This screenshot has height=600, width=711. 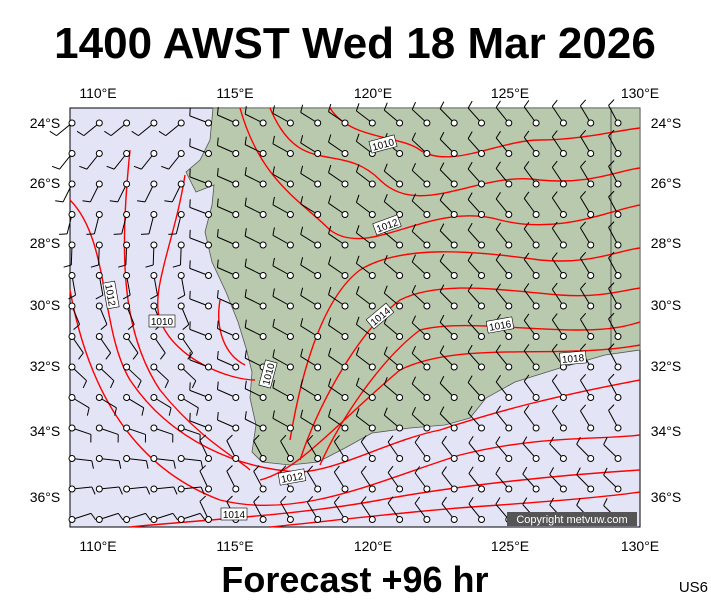 What do you see at coordinates (574, 359) in the screenshot?
I see `isobar-value: 1018` at bounding box center [574, 359].